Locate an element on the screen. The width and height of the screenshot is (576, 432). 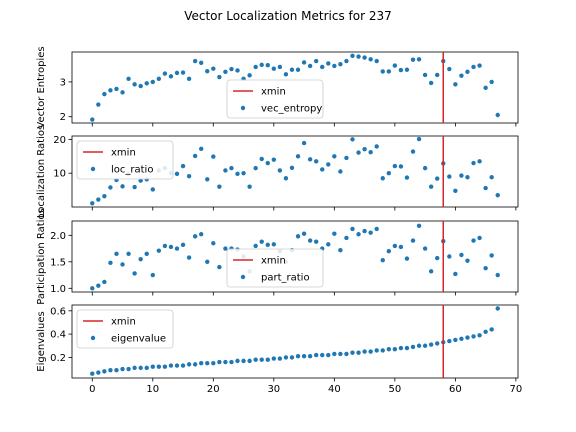
legend-label: vec_entropy is located at coordinates (291, 109).